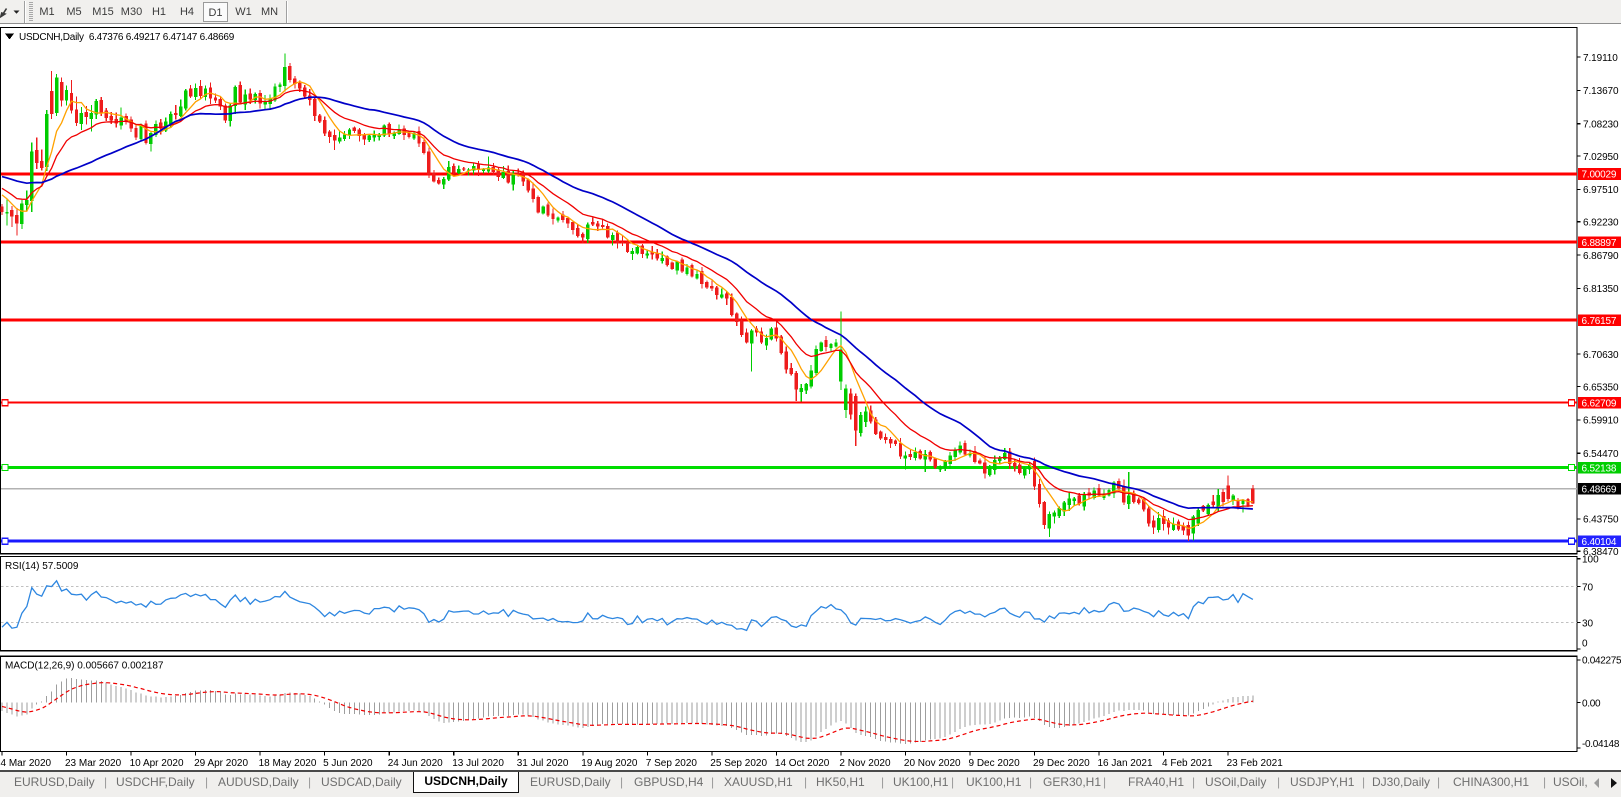  What do you see at coordinates (1601, 454) in the screenshot?
I see `svg-text: 6.54470` at bounding box center [1601, 454].